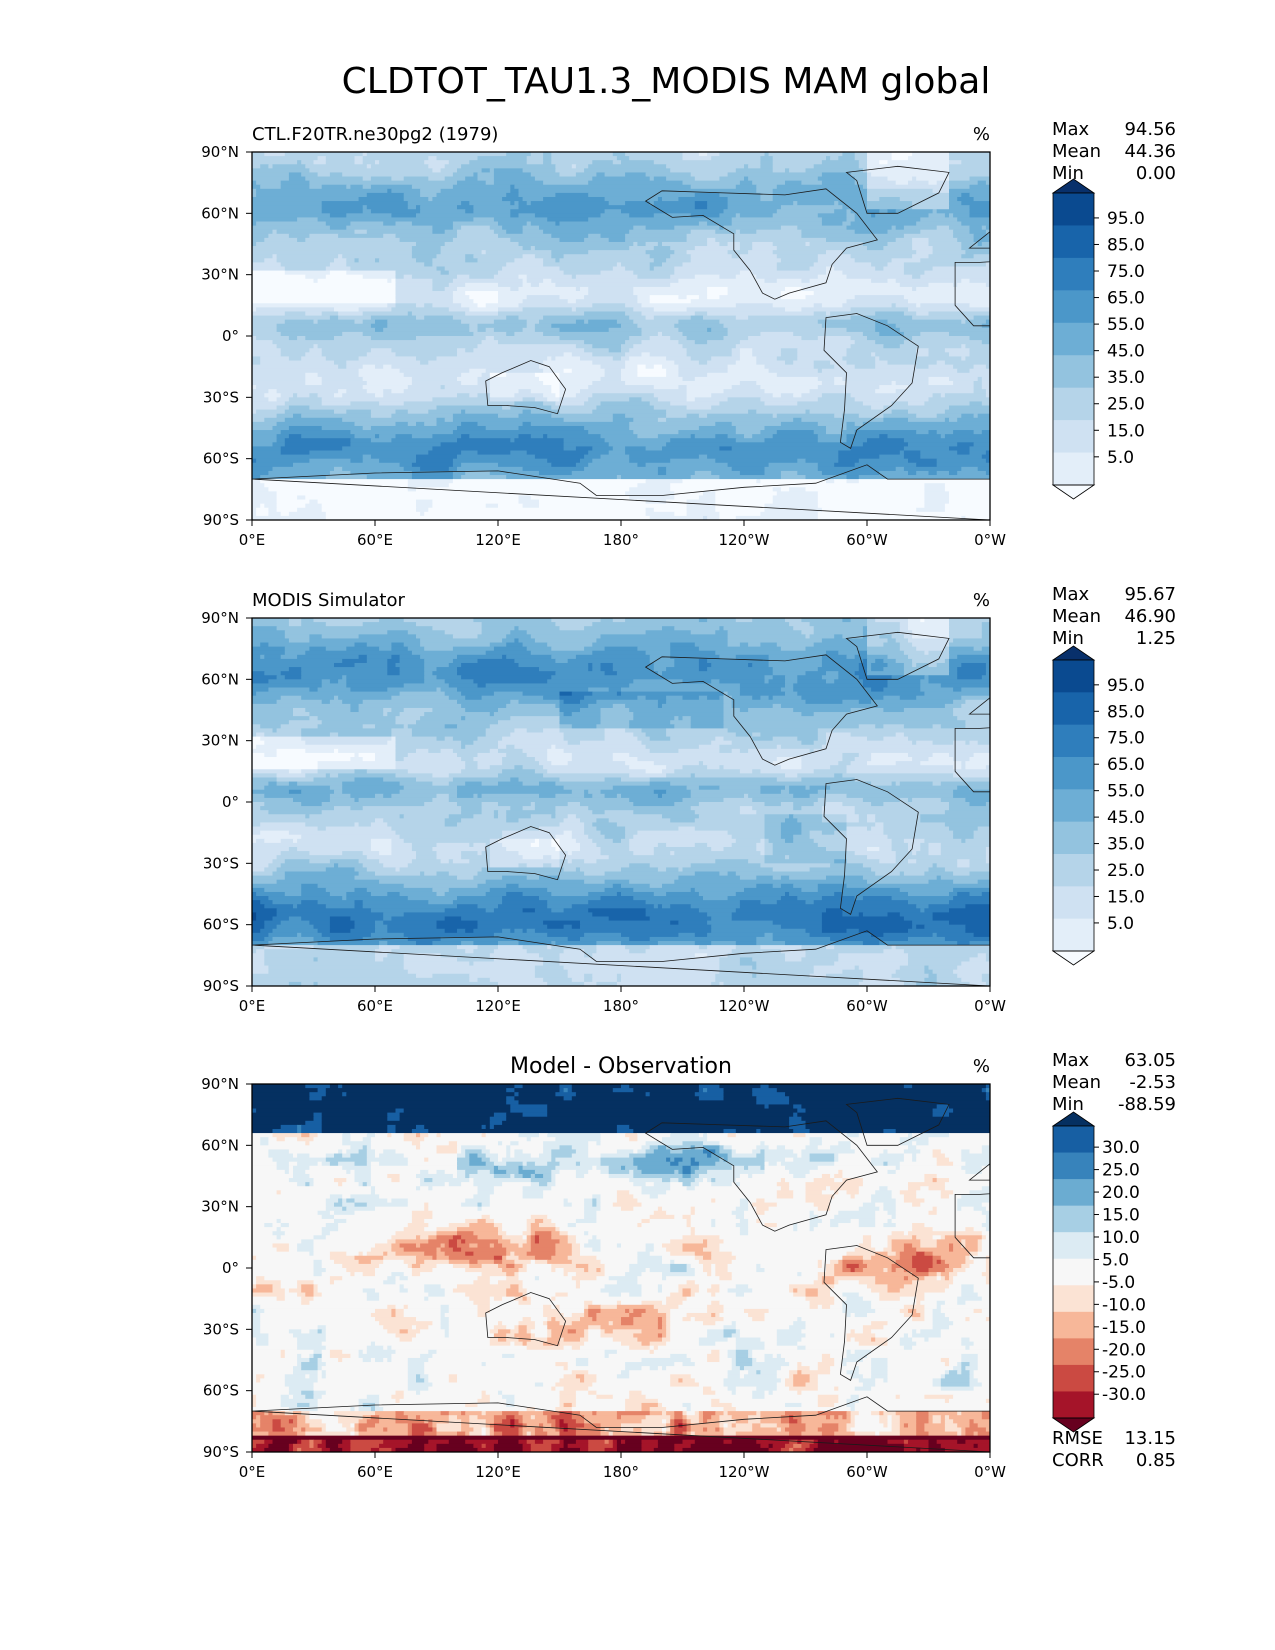 The width and height of the screenshot is (1275, 1650). Describe the element at coordinates (1126, 272) in the screenshot. I see `colorbar-tick-label: 75.0` at that location.